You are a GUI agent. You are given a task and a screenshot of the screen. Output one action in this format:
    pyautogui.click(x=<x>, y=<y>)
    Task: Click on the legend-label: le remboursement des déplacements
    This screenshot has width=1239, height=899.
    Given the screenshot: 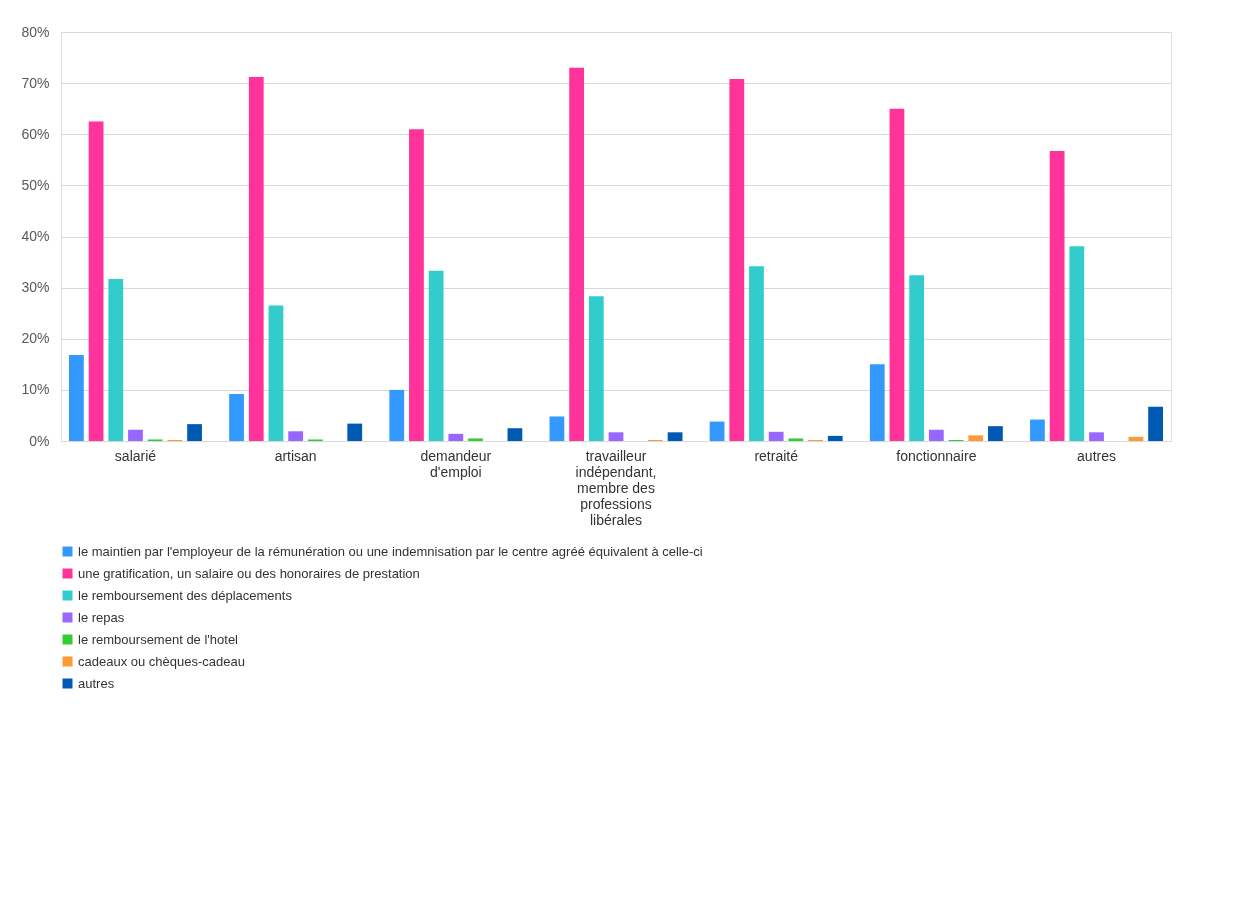 What is the action you would take?
    pyautogui.click(x=185, y=595)
    